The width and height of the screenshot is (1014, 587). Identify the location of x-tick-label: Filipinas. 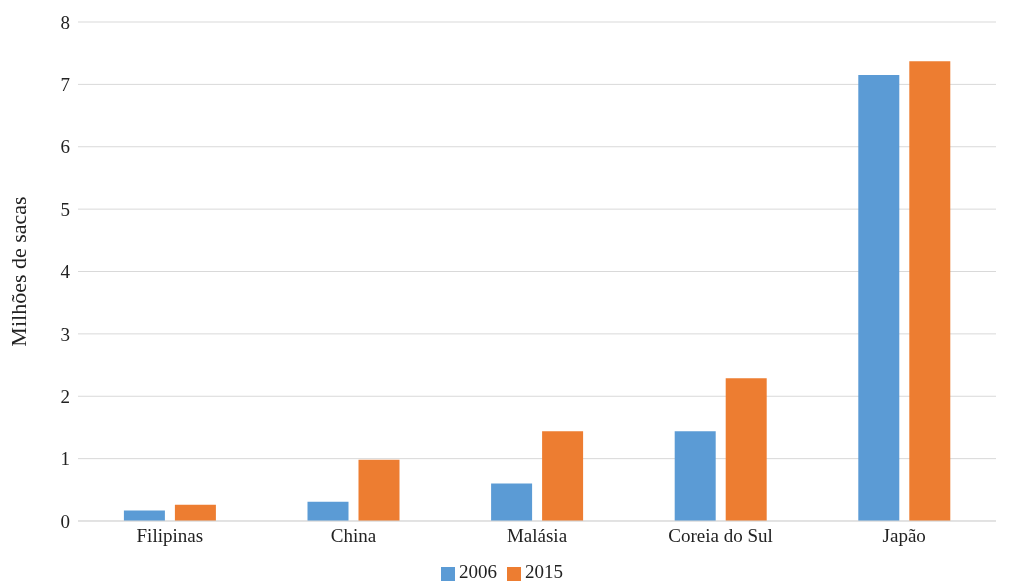
(170, 536).